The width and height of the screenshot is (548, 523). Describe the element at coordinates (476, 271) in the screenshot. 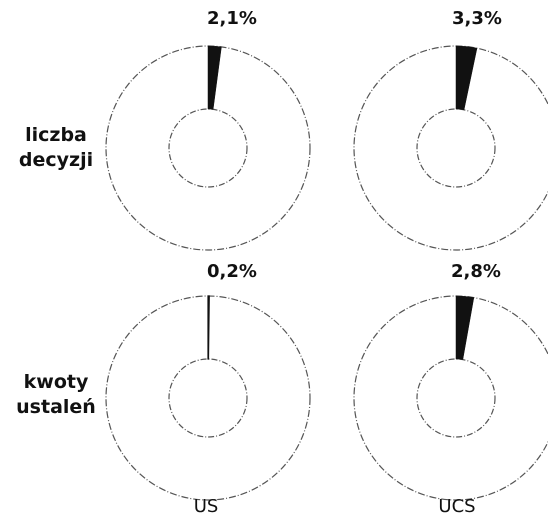

I see `value-label-ucs-amounts: 2,8%` at that location.